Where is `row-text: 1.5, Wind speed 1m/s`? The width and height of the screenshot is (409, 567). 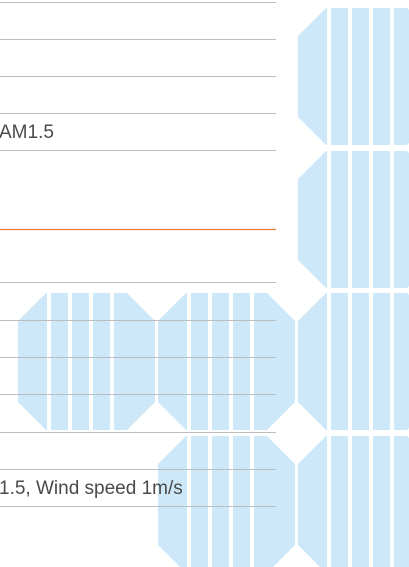 row-text: 1.5, Wind speed 1m/s is located at coordinates (91, 488).